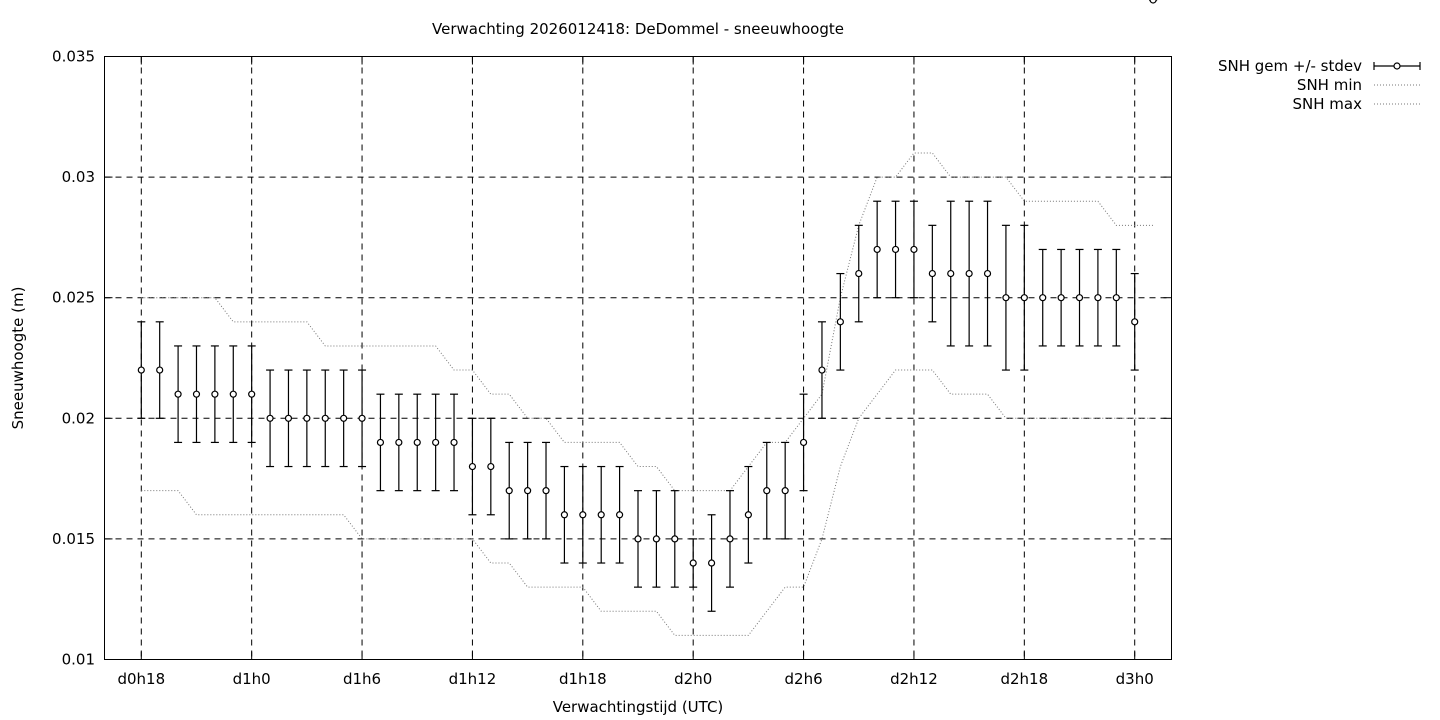  Describe the element at coordinates (583, 679) in the screenshot. I see `x-tick-label: d1h18` at that location.